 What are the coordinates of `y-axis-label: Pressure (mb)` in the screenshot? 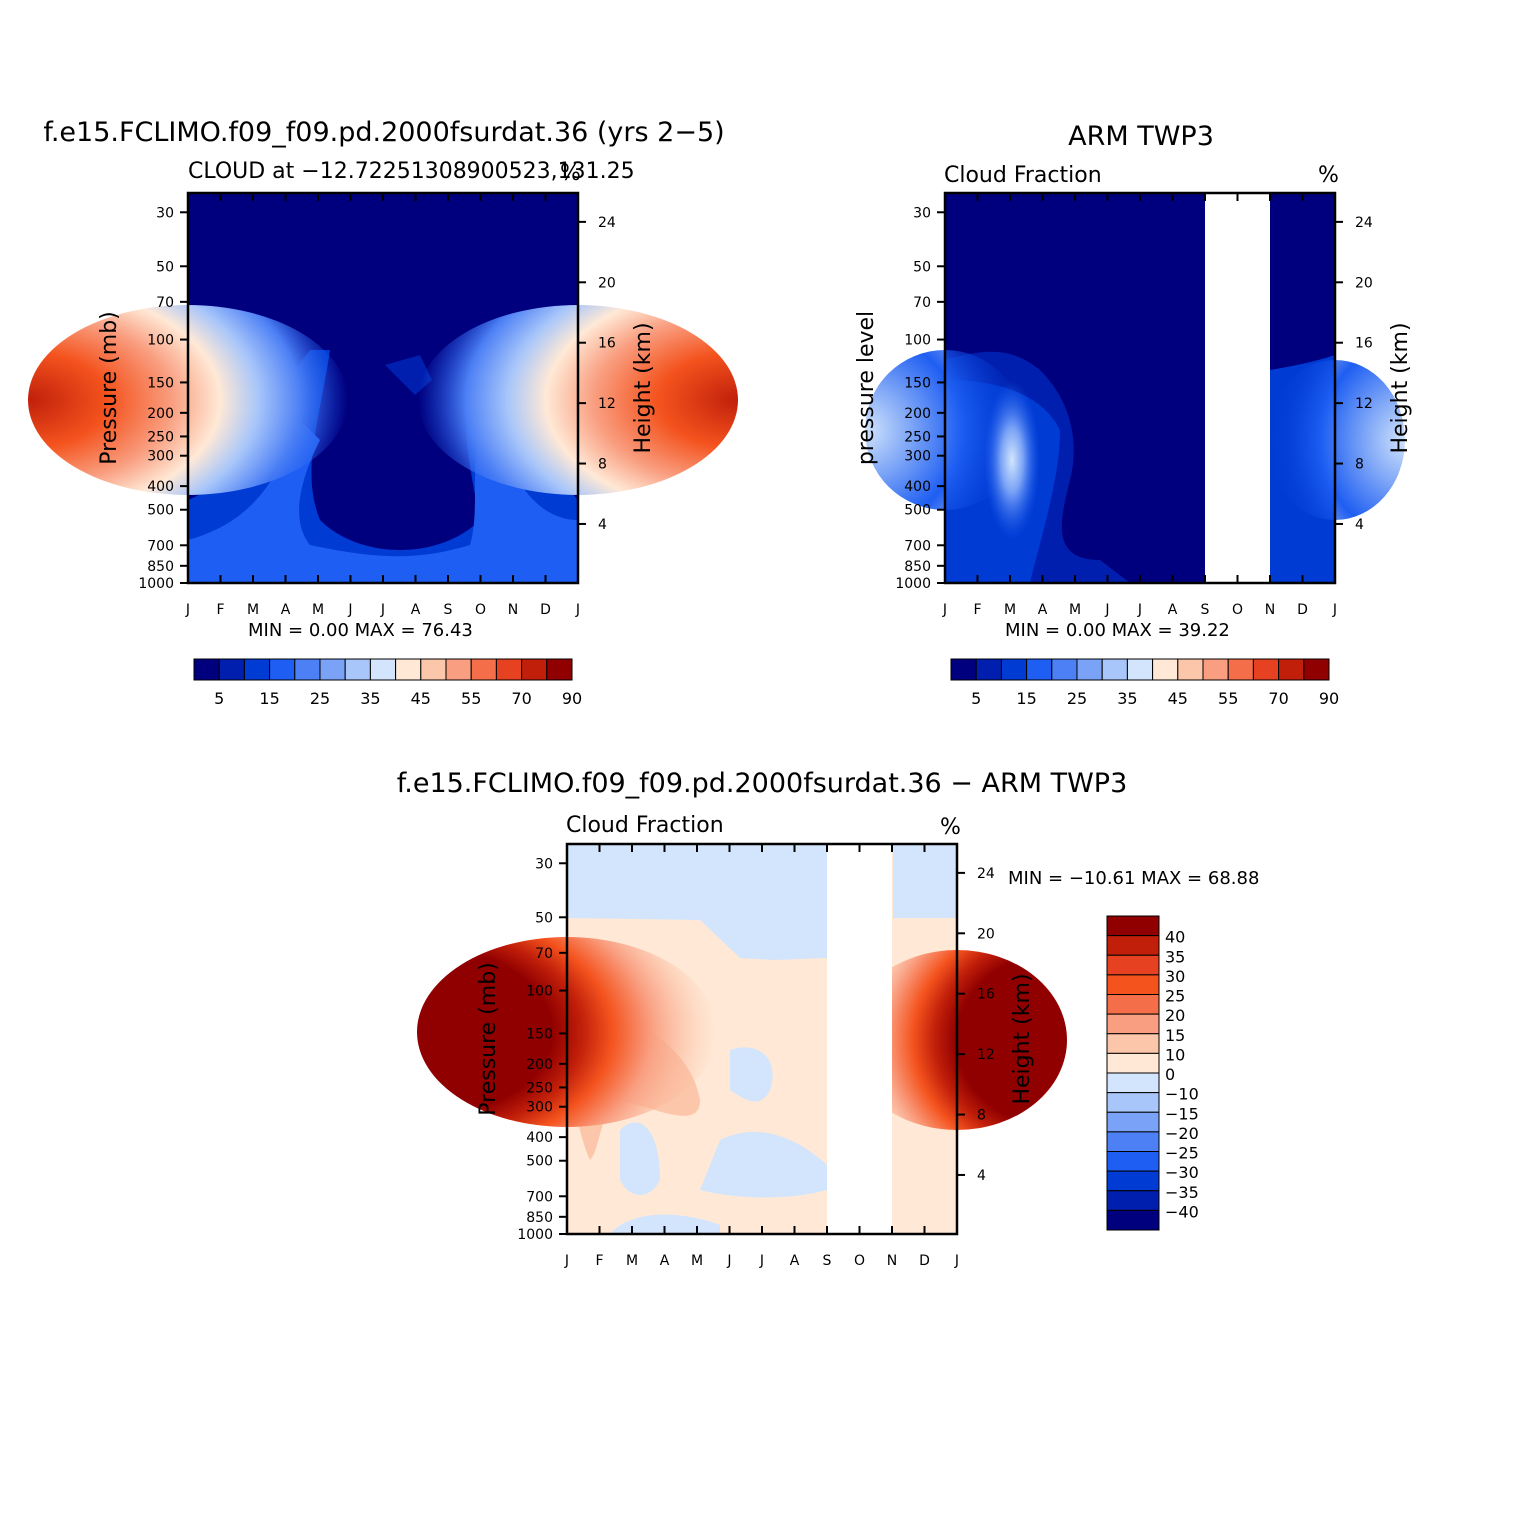 It's located at (488, 1039).